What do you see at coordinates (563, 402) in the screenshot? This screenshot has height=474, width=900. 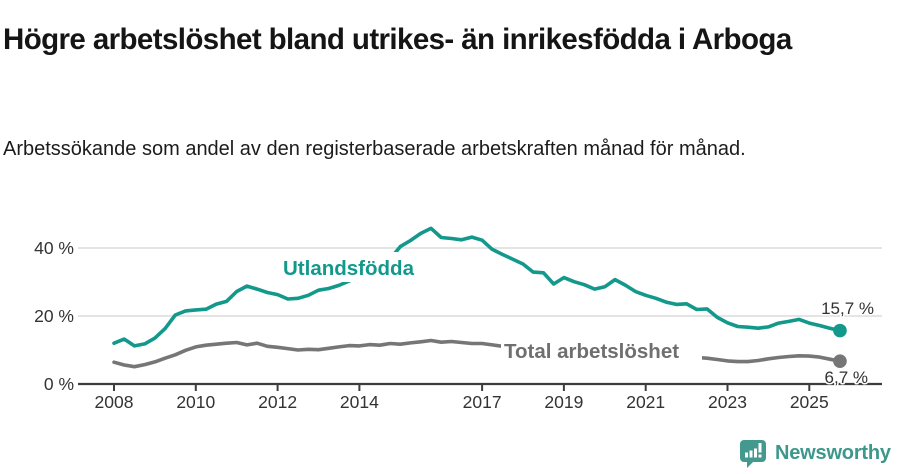 I see `x-tick-label-2019: 2019` at bounding box center [563, 402].